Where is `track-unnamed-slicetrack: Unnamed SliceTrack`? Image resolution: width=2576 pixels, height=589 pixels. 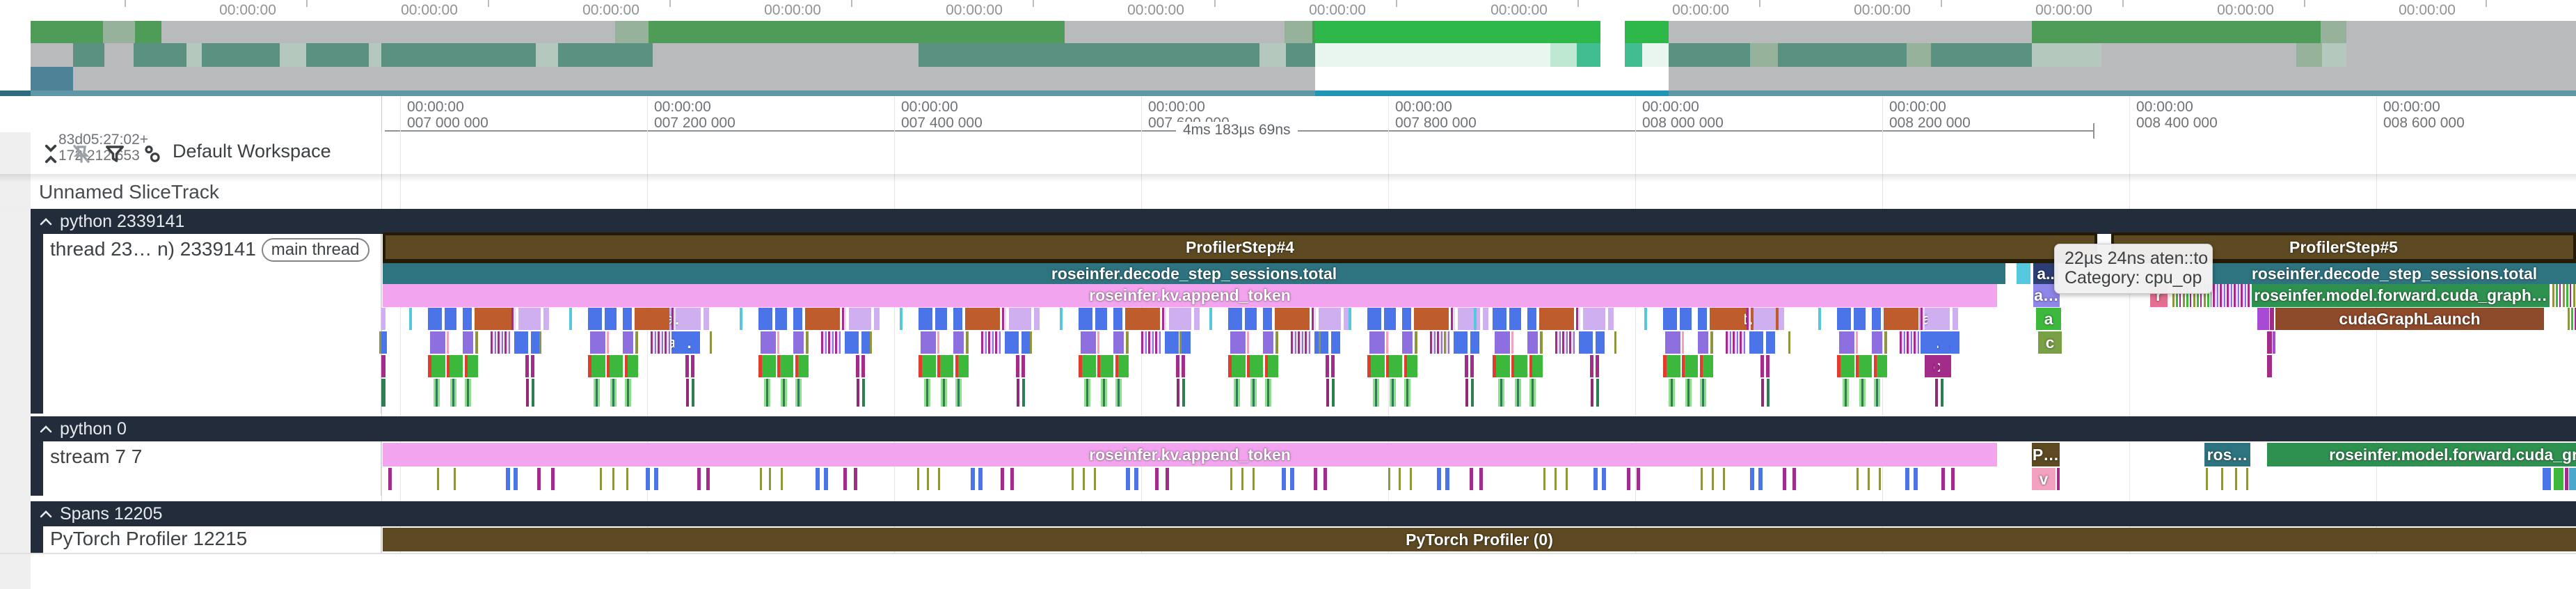 track-unnamed-slicetrack: Unnamed SliceTrack is located at coordinates (1288, 192).